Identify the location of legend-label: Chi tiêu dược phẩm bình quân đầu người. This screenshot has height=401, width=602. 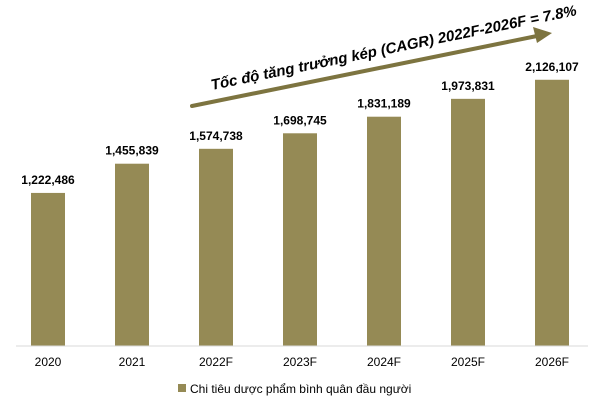
(300, 389).